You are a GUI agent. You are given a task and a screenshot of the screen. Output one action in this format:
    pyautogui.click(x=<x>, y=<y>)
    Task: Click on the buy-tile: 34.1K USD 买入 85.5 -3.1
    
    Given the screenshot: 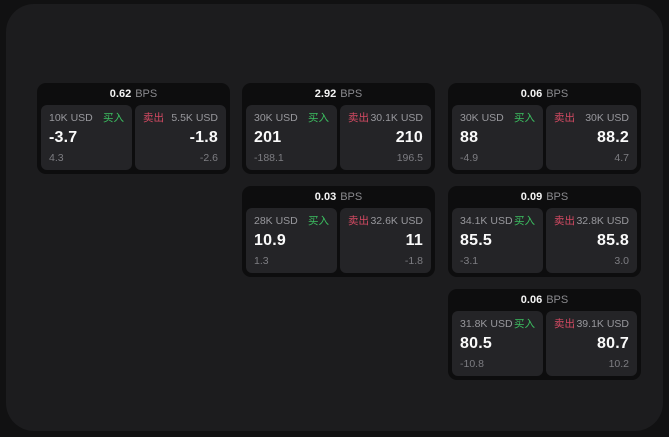 What is the action you would take?
    pyautogui.click(x=497, y=240)
    